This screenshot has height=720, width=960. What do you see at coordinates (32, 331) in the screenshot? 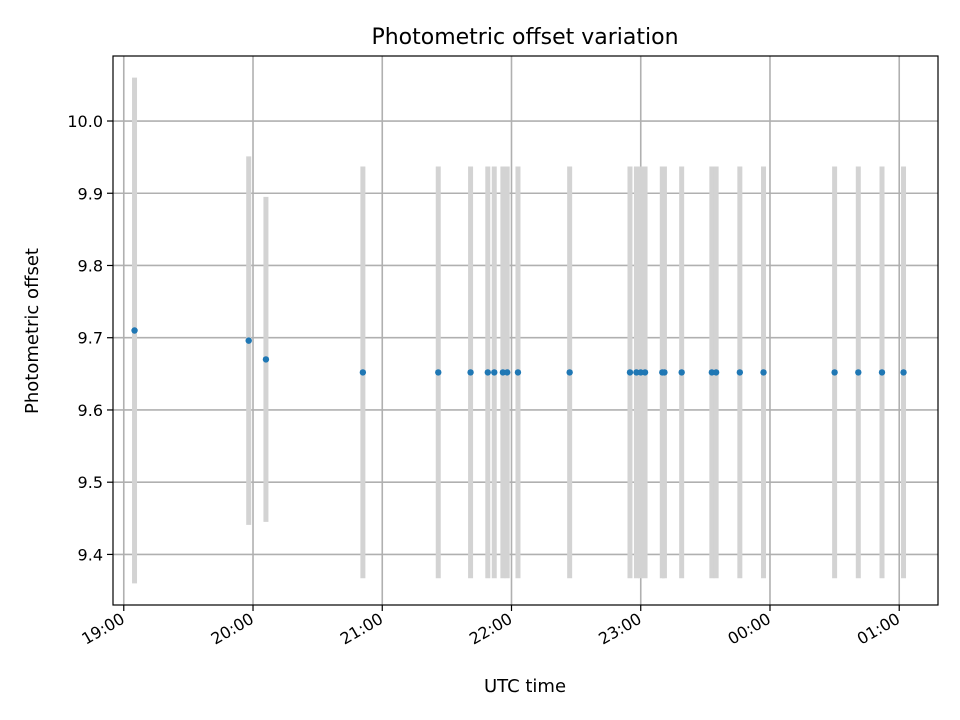
I see `y-axis-label: Photometric offset` at bounding box center [32, 331].